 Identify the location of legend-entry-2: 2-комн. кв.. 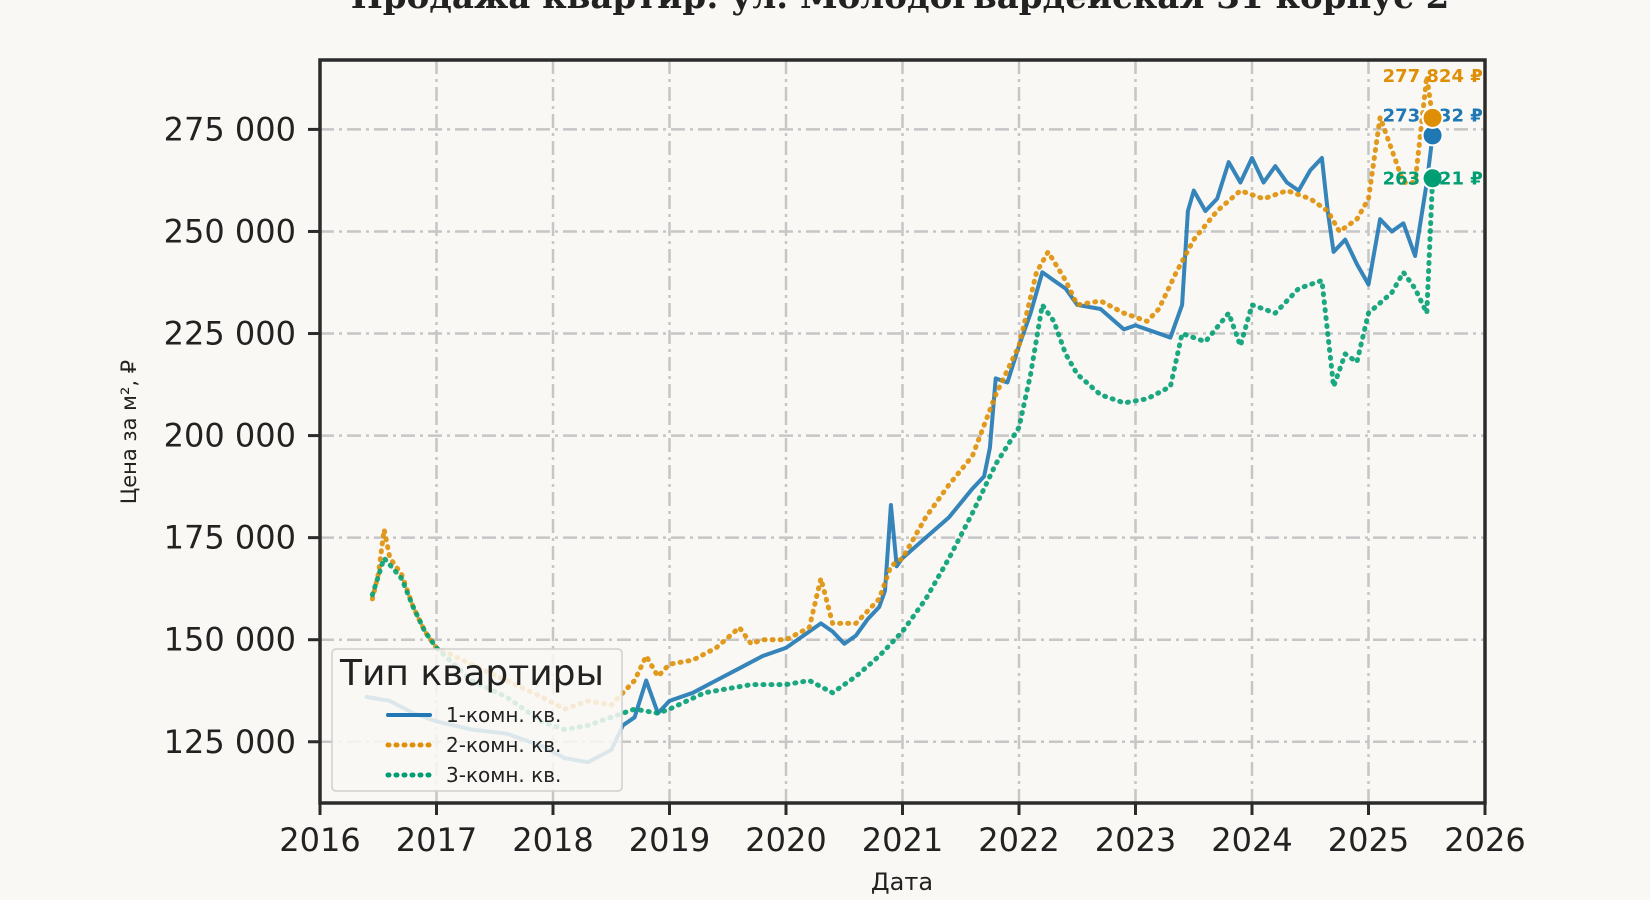
(503, 745).